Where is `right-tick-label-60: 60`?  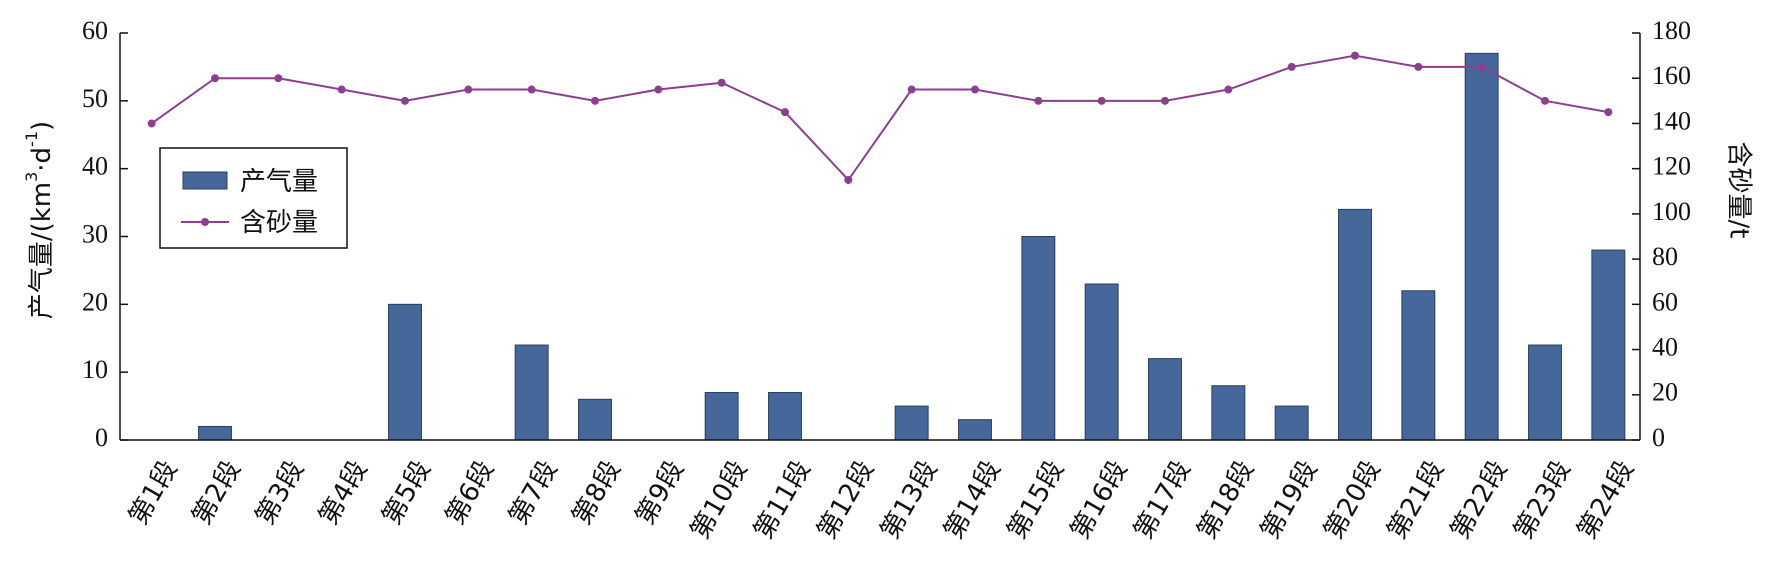 right-tick-label-60: 60 is located at coordinates (1665, 301).